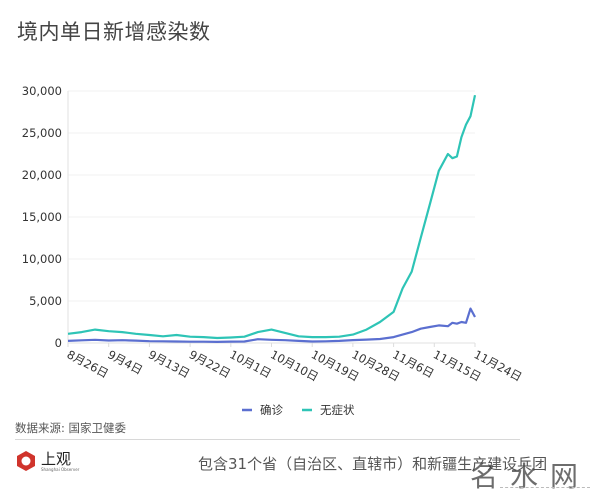 This screenshot has width=600, height=495. What do you see at coordinates (545, 488) in the screenshot?
I see `watermark-underline` at bounding box center [545, 488].